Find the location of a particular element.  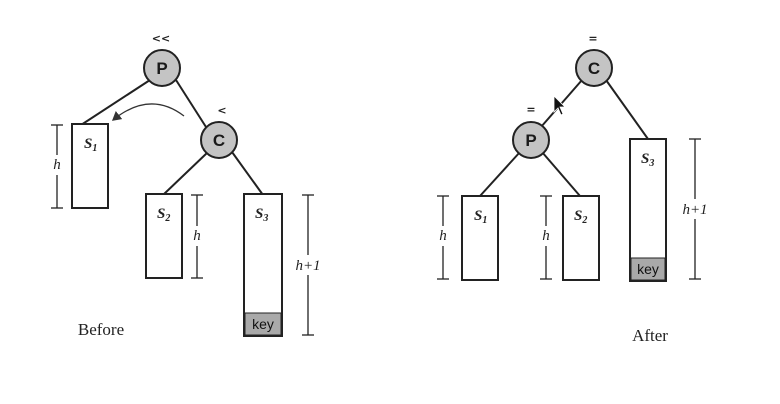

root-balance: << is located at coordinates (161, 38).